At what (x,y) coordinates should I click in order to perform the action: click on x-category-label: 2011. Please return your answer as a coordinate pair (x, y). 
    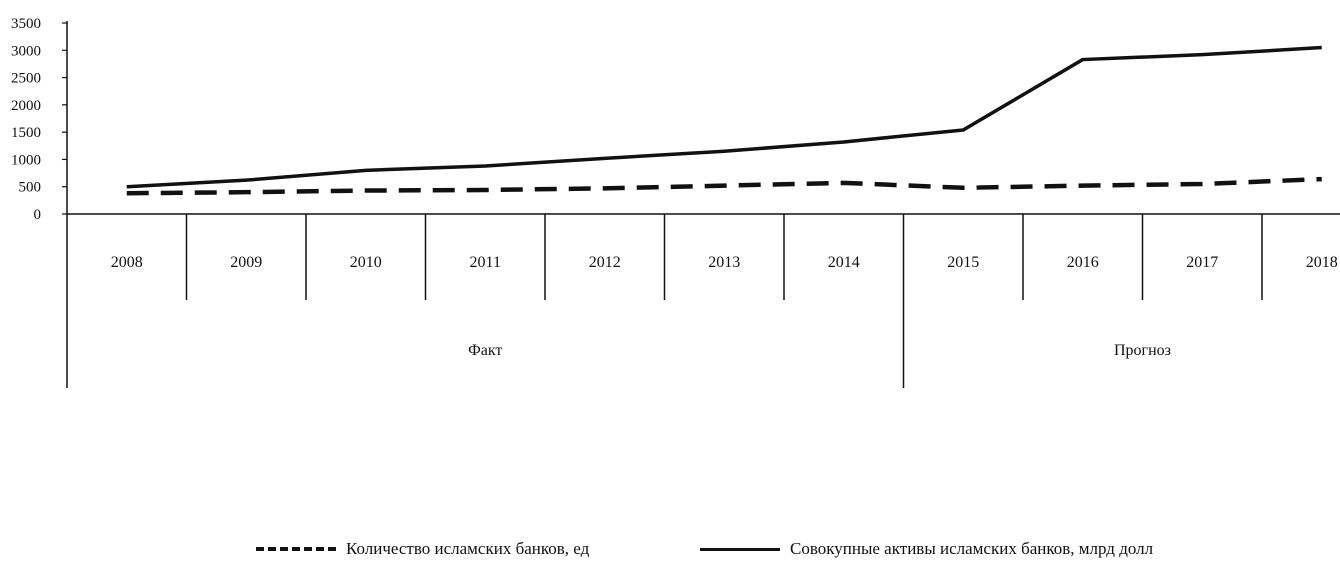
    Looking at the image, I should click on (485, 262).